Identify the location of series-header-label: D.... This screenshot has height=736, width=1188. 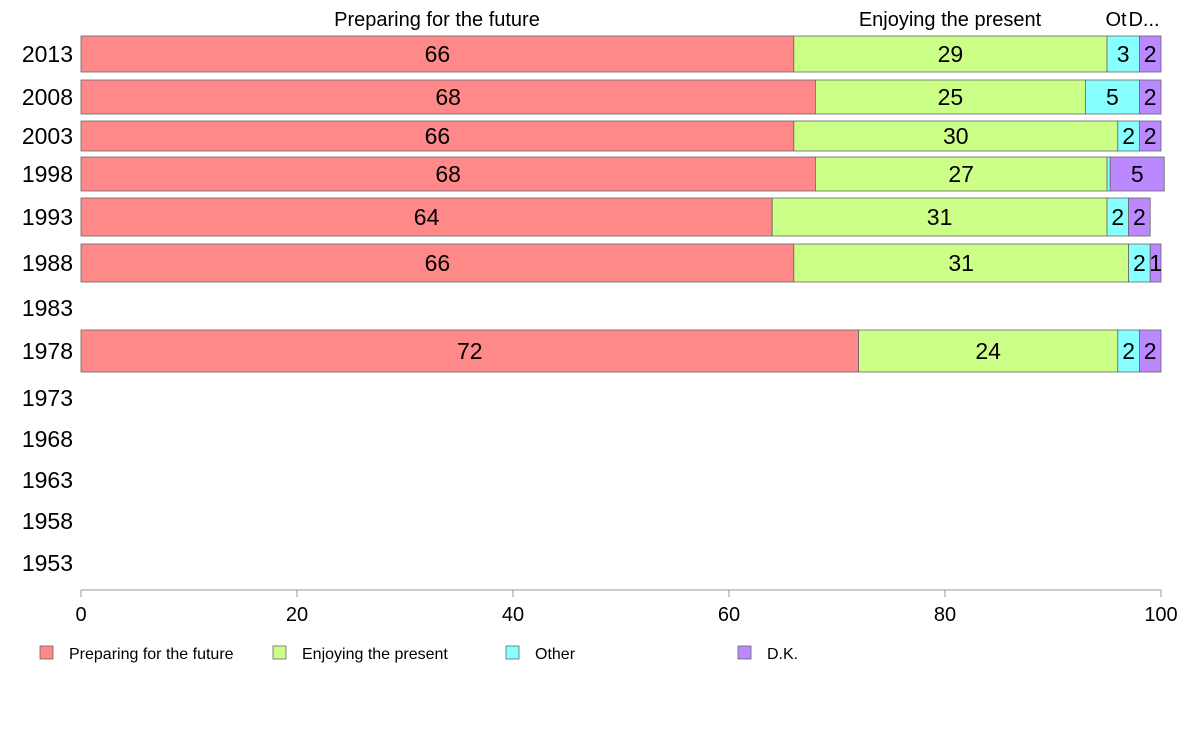
(1143, 20).